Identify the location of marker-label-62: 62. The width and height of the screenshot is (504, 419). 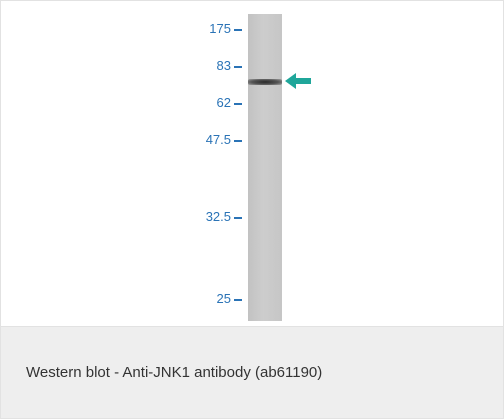
(223, 102).